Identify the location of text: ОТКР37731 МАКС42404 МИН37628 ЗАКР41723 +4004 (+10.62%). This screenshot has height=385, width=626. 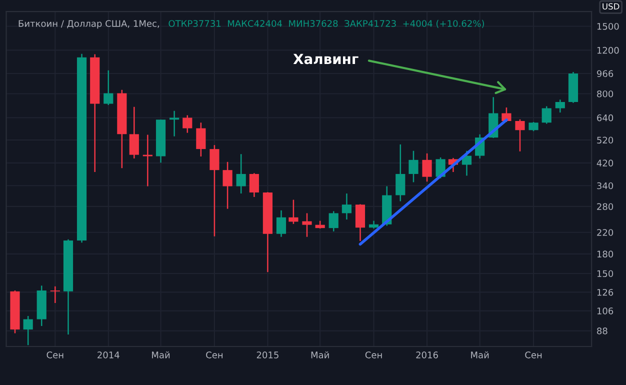
(326, 24).